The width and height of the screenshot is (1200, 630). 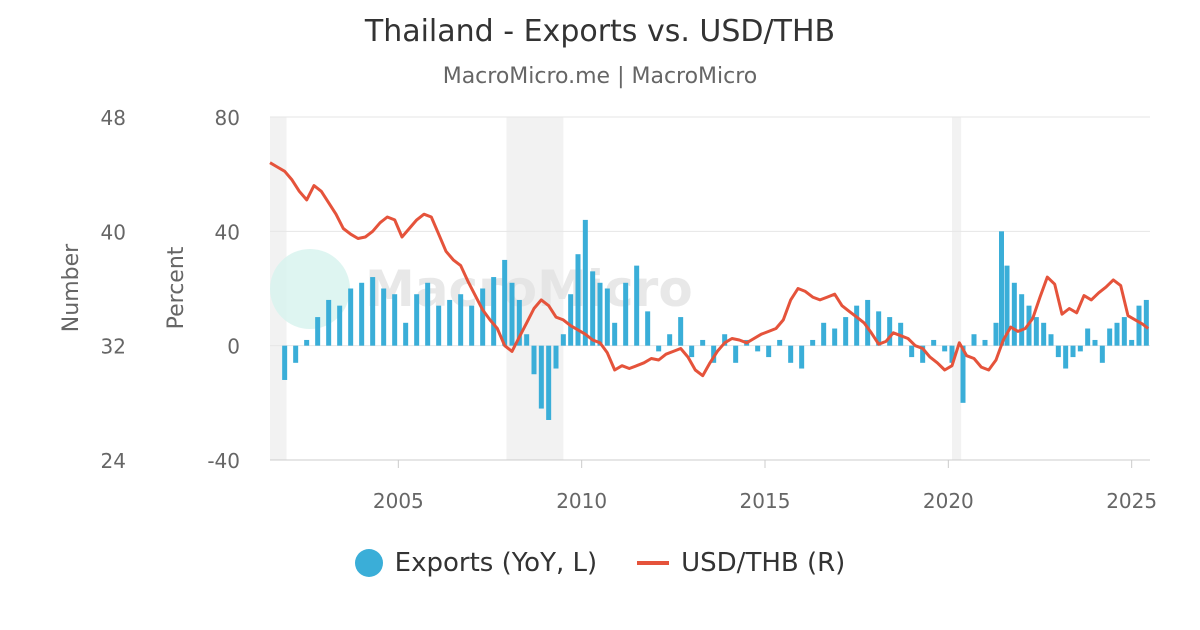 I want to click on left-axis-tick-label: 40, so click(x=113, y=232).